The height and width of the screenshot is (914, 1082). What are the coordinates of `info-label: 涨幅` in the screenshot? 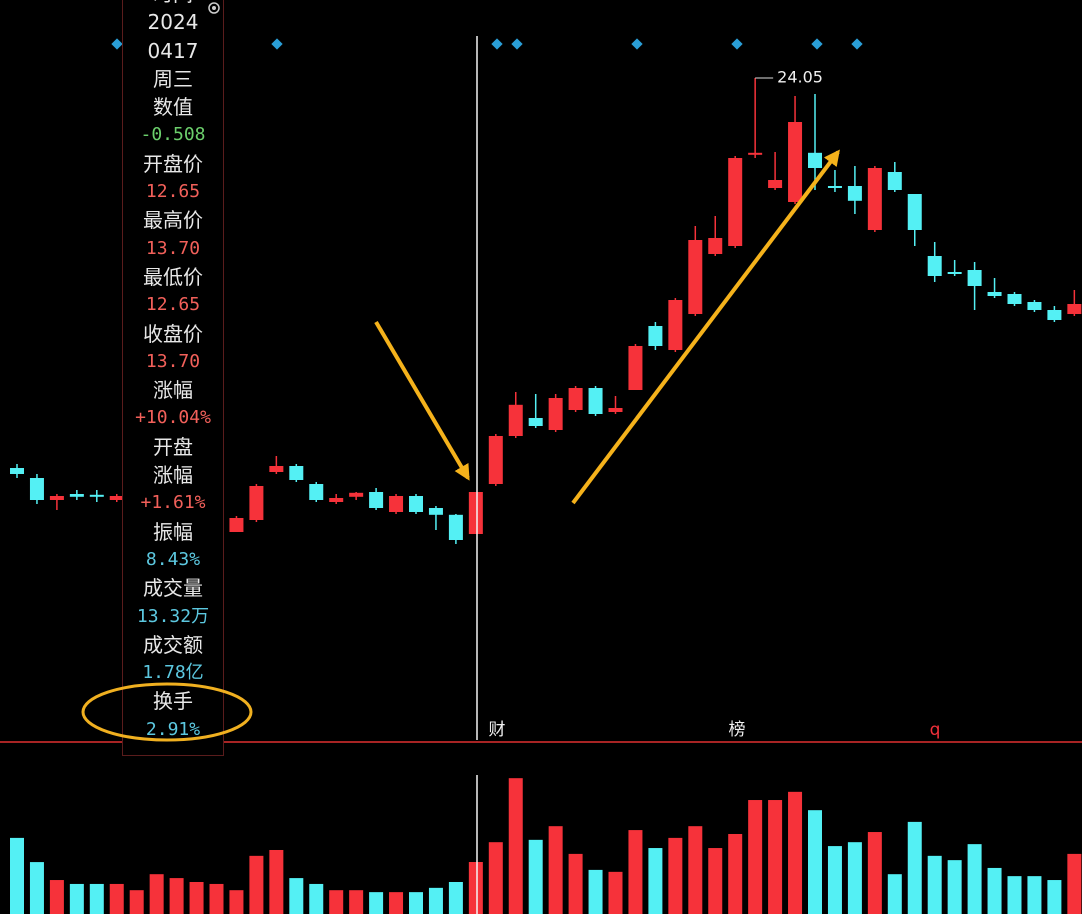 It's located at (173, 475).